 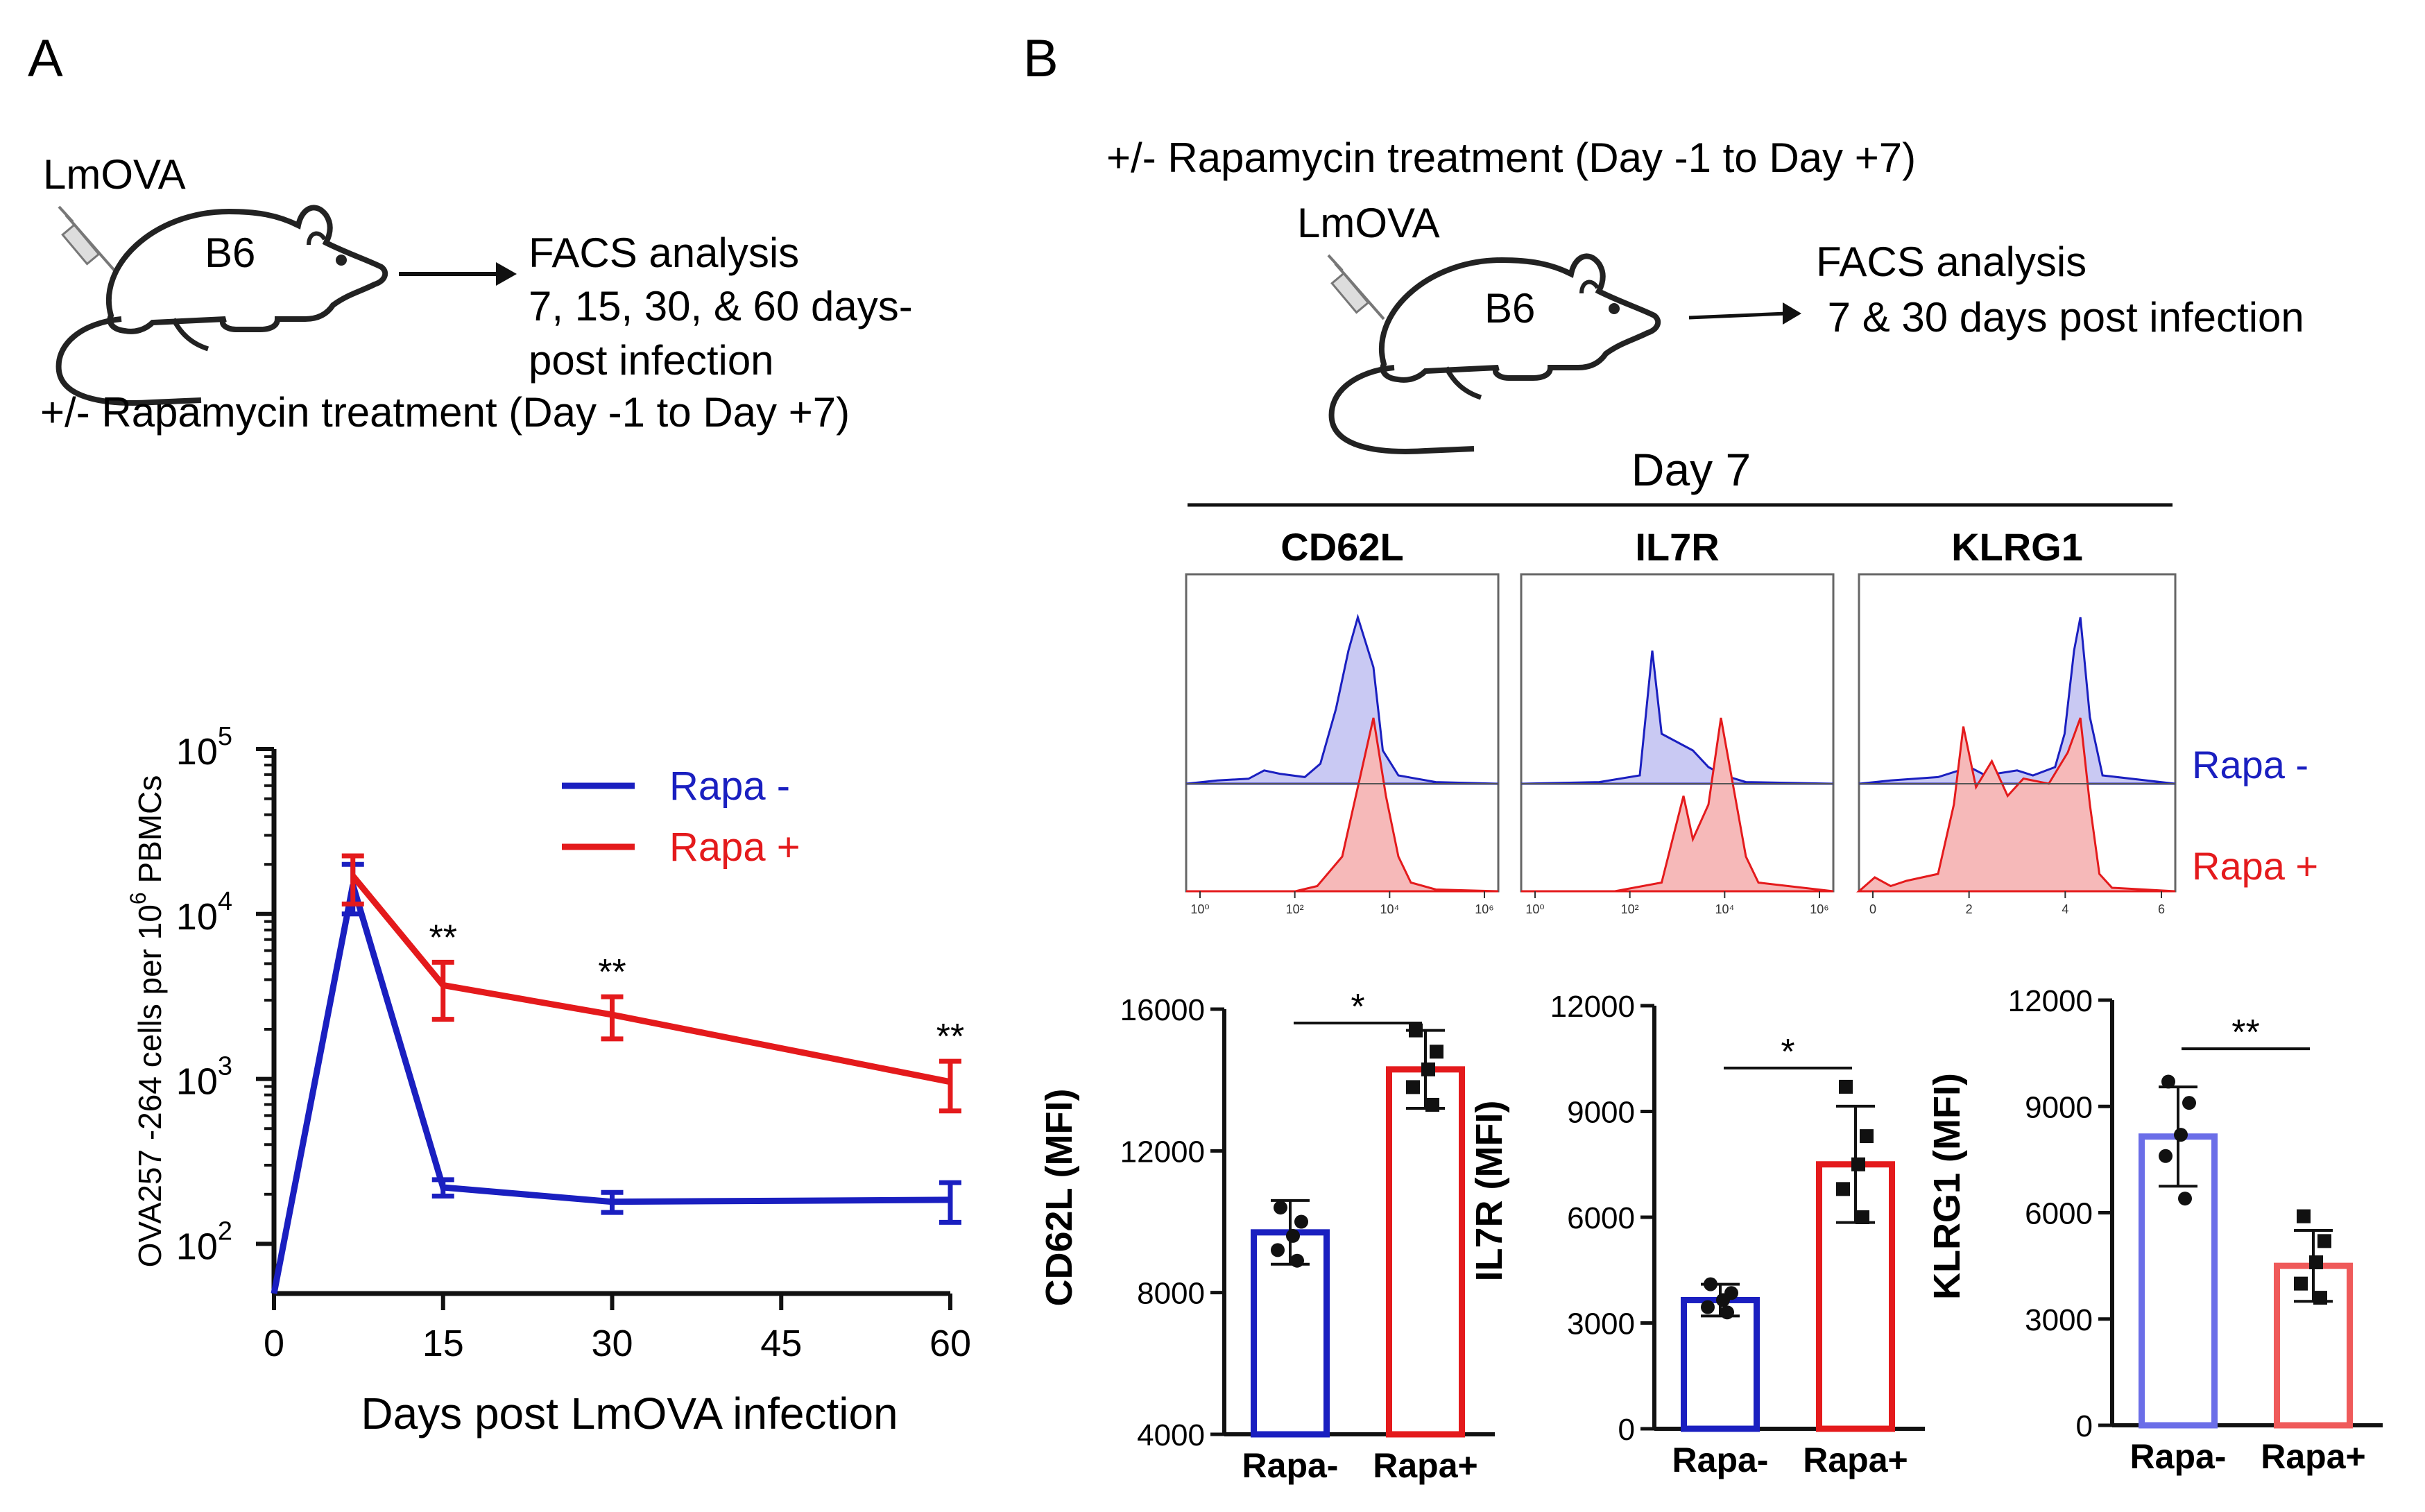 What do you see at coordinates (1357, 1007) in the screenshot?
I see `significance-mark: *` at bounding box center [1357, 1007].